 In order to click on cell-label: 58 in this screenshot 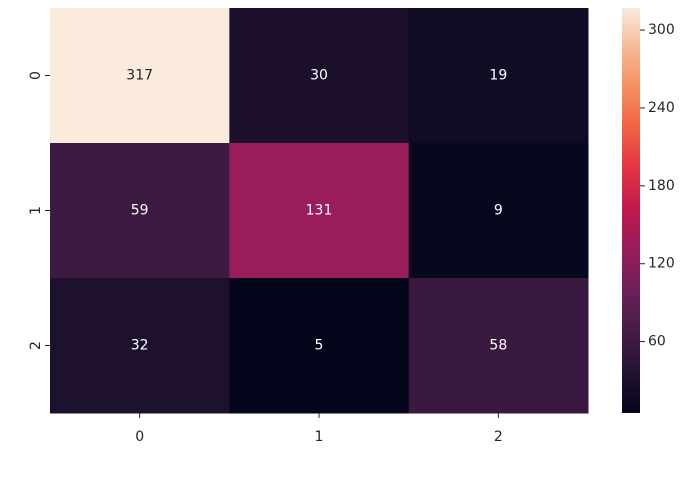, I will do `click(498, 346)`.